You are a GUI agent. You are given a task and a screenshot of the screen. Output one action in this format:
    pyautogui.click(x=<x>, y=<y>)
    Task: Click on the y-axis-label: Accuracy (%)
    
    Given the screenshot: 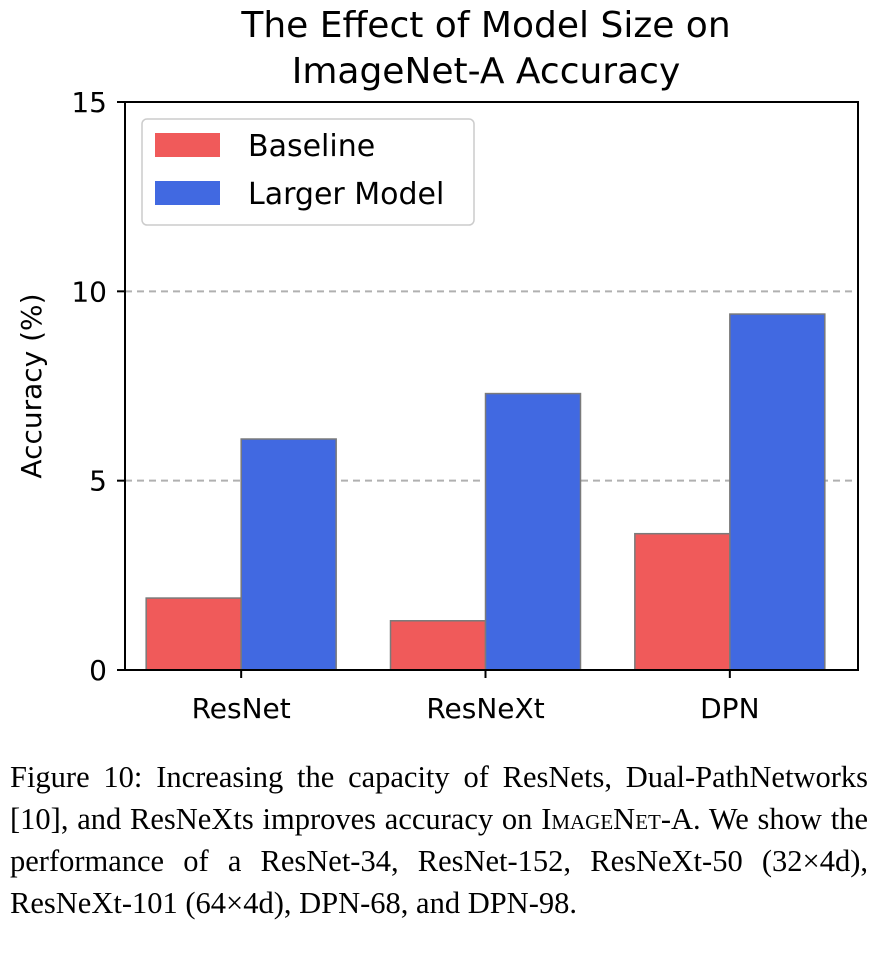 What is the action you would take?
    pyautogui.click(x=31, y=385)
    